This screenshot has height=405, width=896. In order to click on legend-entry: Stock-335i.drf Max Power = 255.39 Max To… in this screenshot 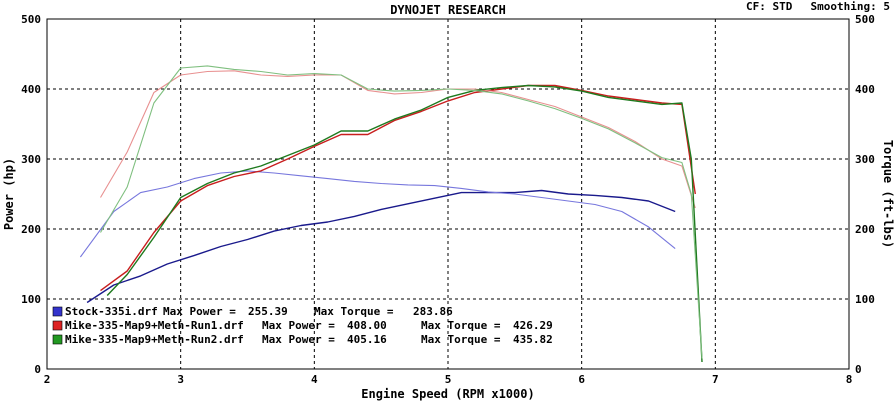, I will do `click(252, 311)`.